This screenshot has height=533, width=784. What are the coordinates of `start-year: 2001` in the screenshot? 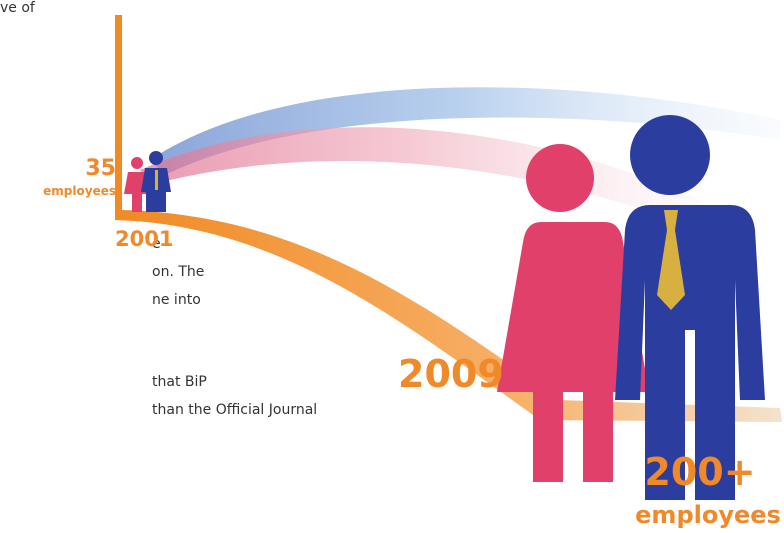 It's located at (144, 239).